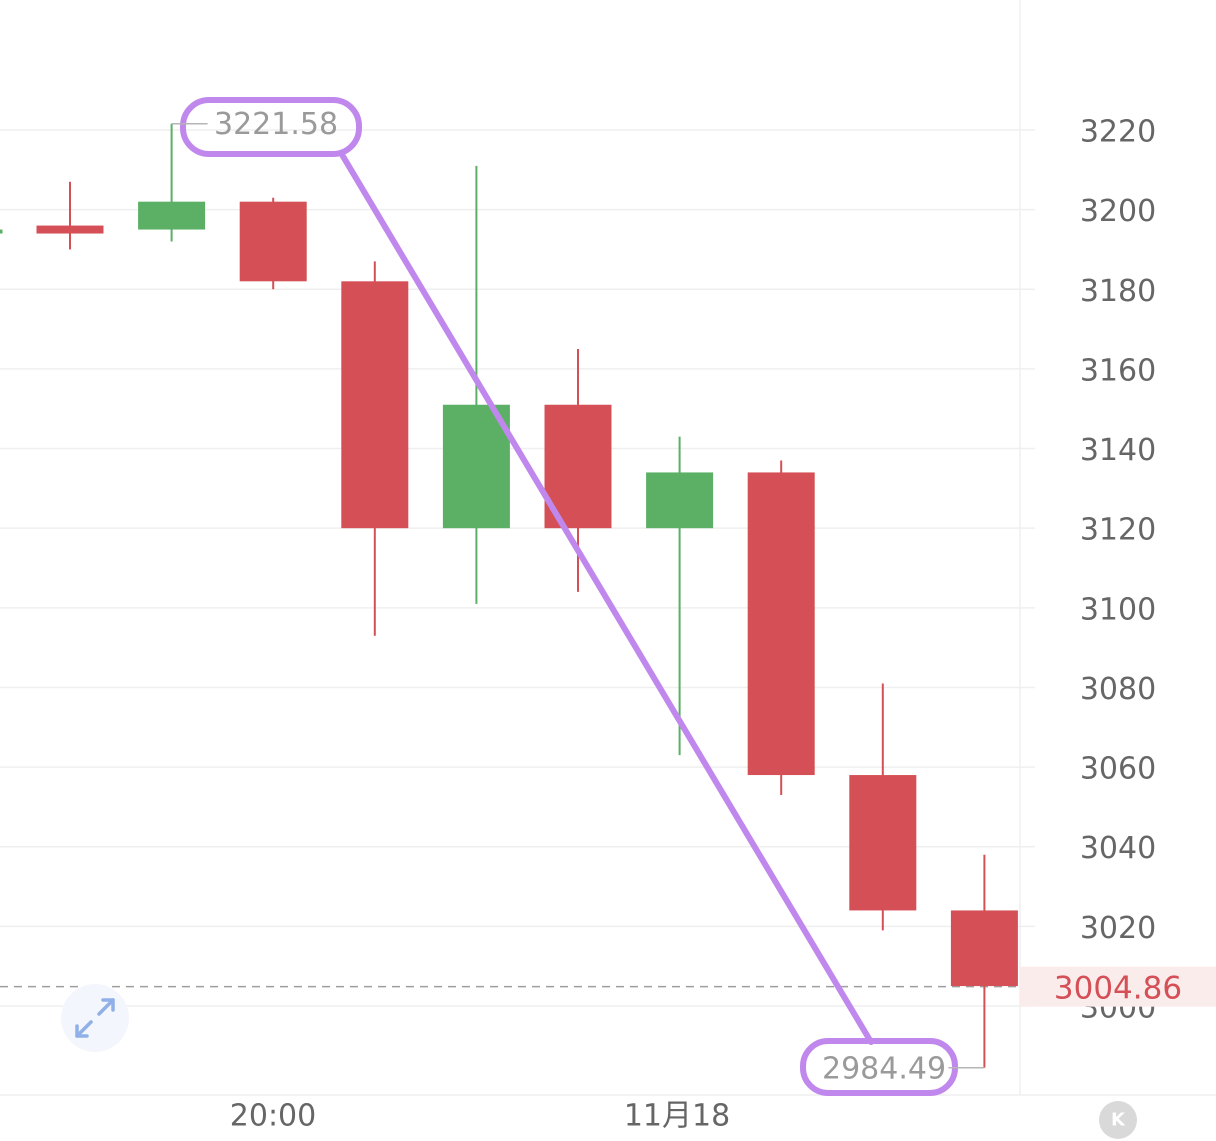 This screenshot has height=1141, width=1216. Describe the element at coordinates (1118, 211) in the screenshot. I see `y-tick-label: 3200` at that location.